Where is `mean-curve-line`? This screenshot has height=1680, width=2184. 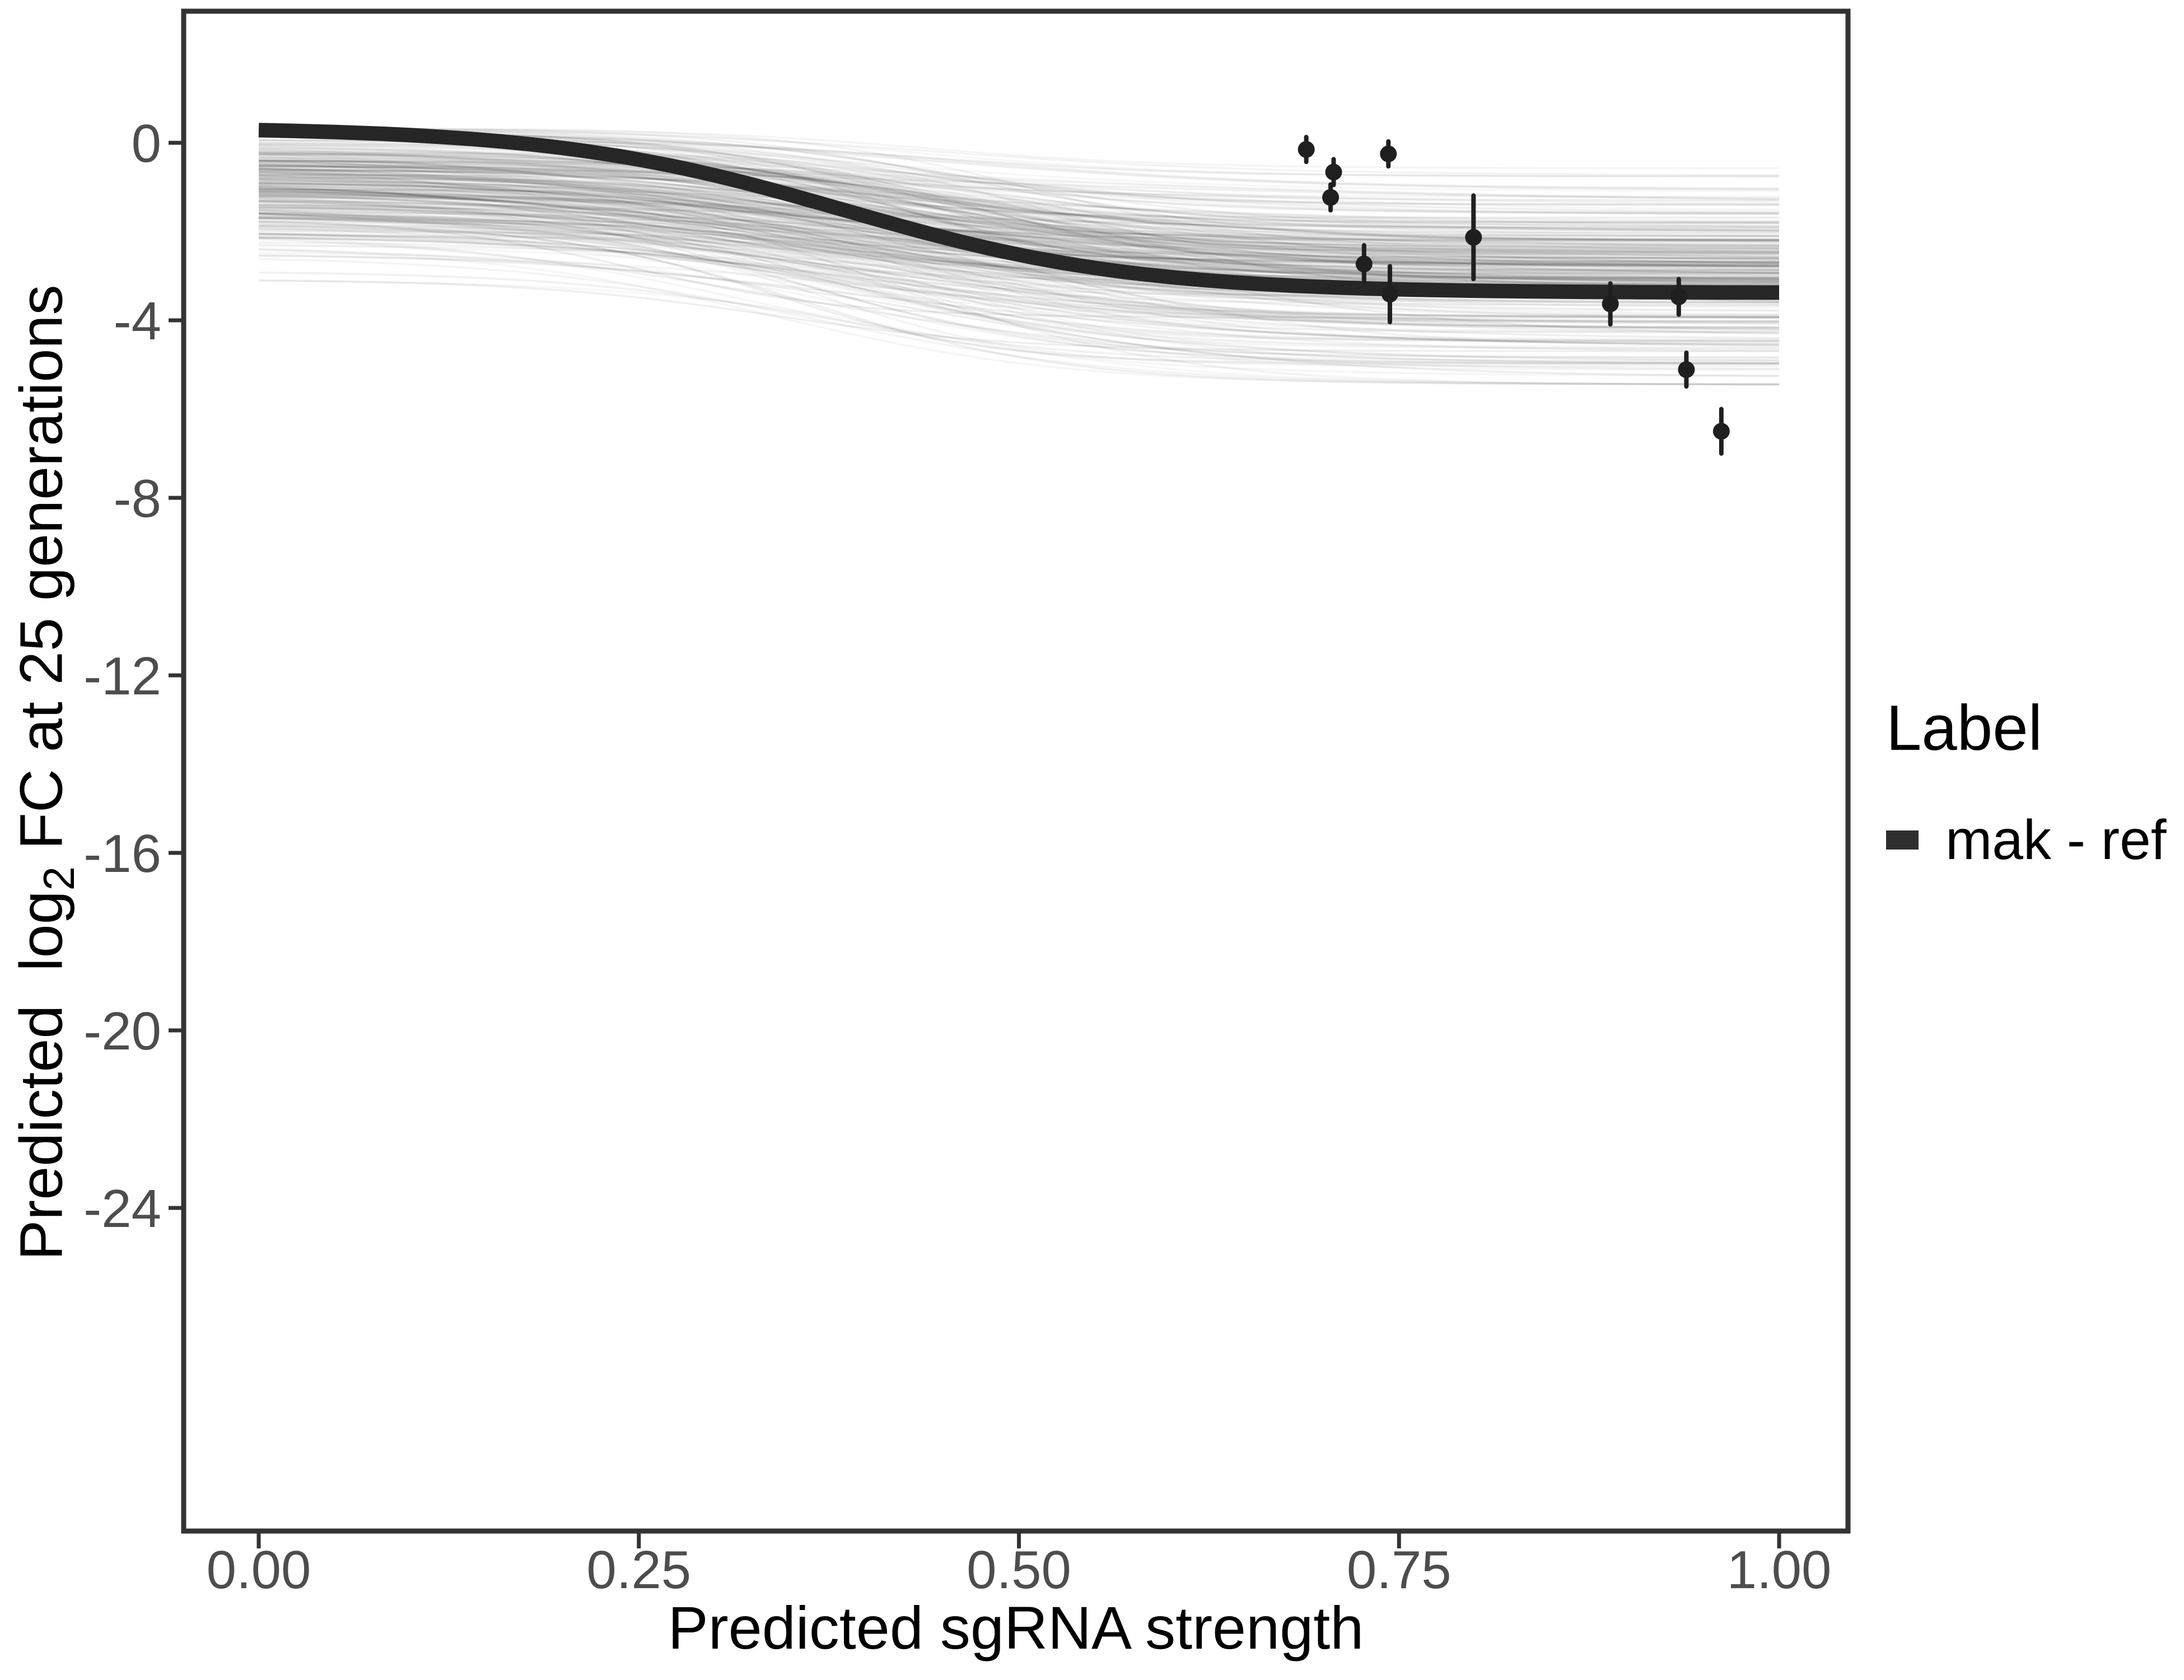
mean-curve-line is located at coordinates (1019, 212).